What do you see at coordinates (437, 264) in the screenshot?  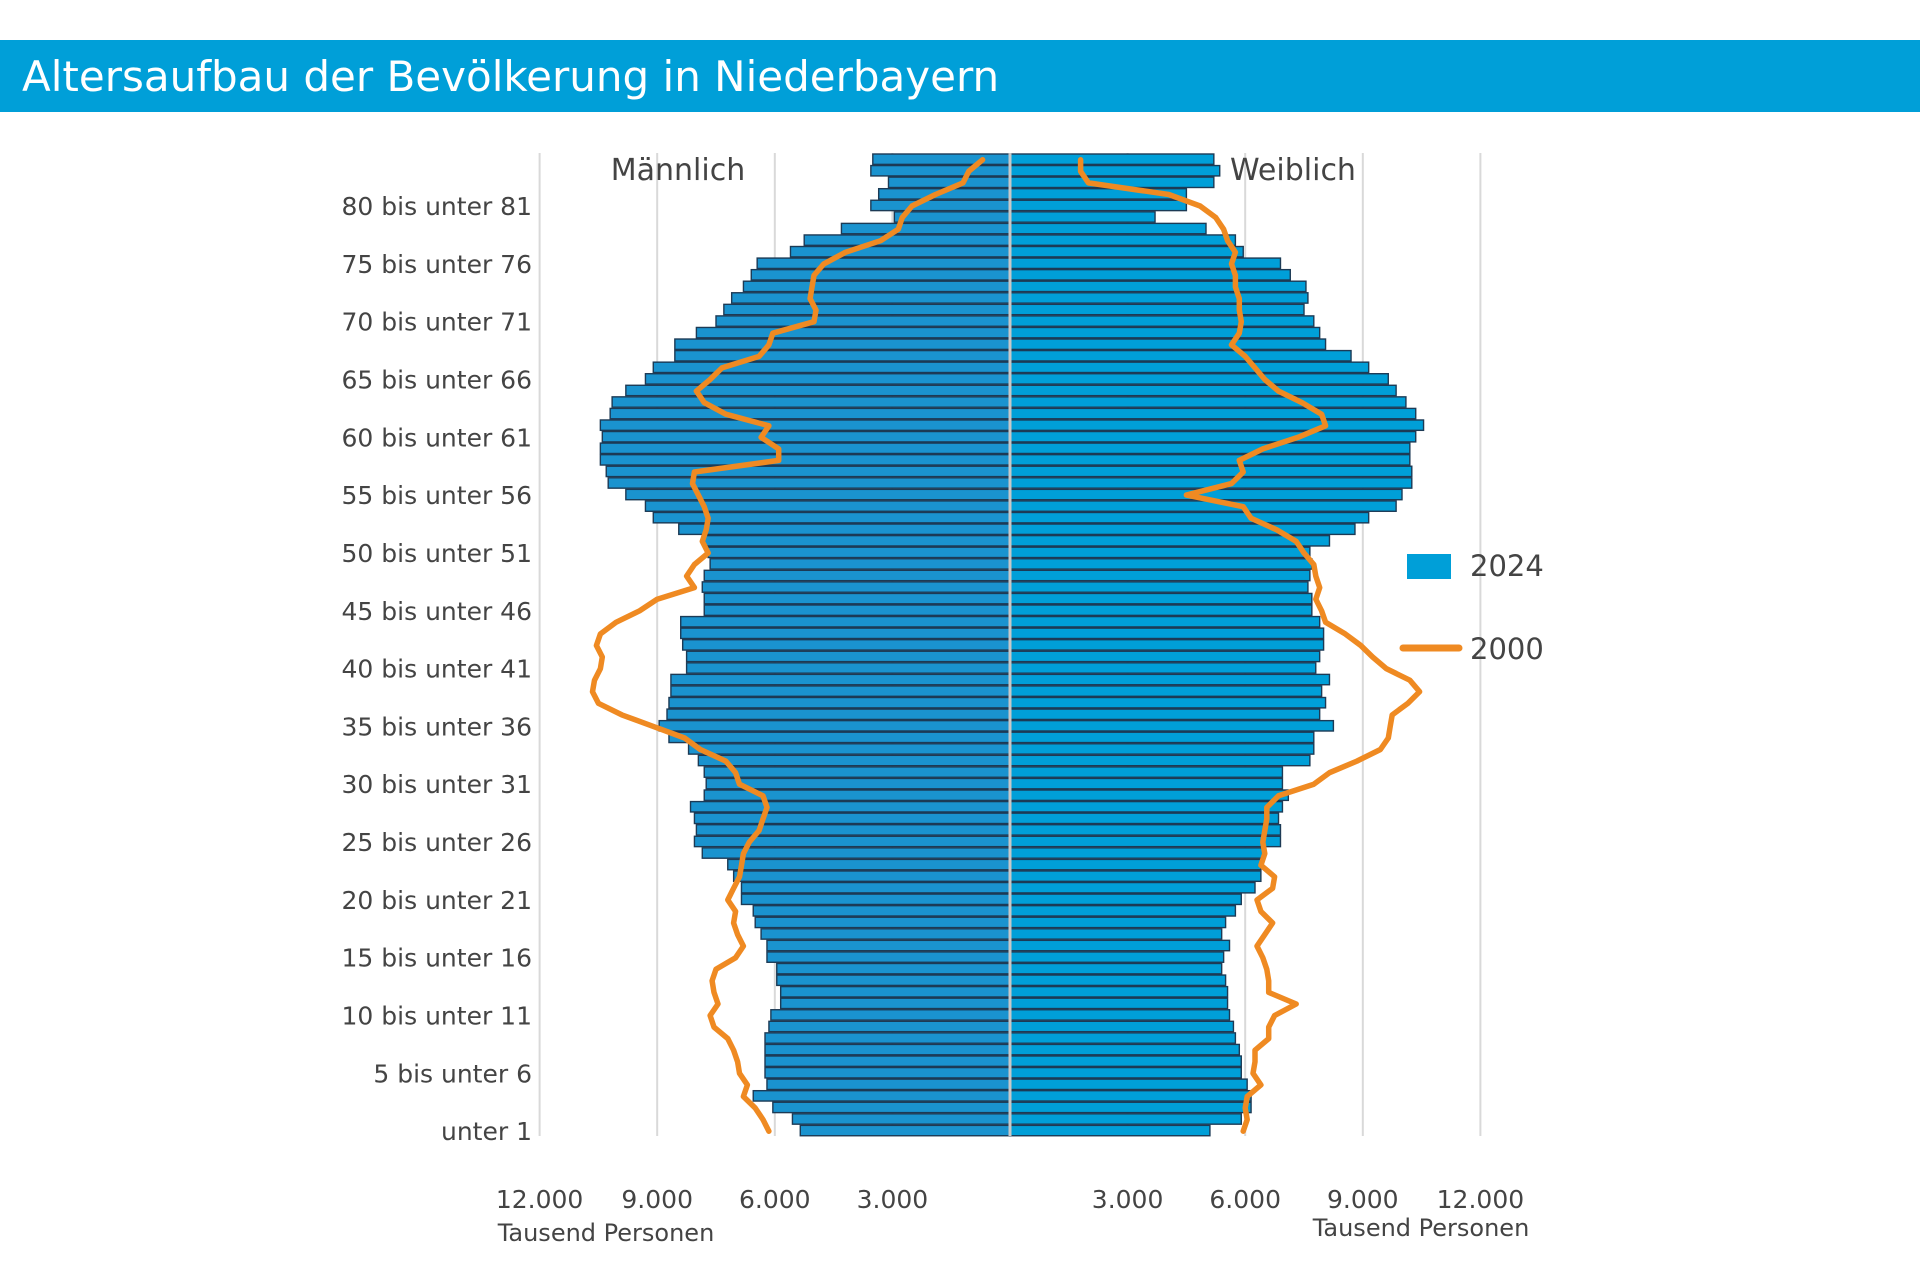 I see `y-label-age-75: 75 bis unter 76` at bounding box center [437, 264].